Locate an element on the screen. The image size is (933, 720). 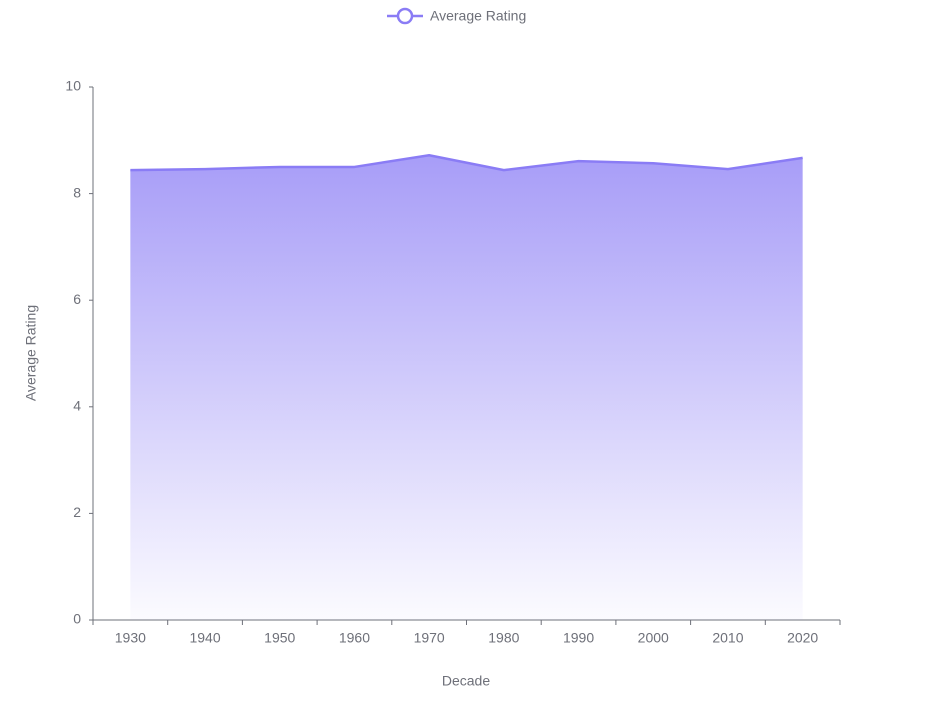
x-tick-label: 2020 is located at coordinates (802, 638).